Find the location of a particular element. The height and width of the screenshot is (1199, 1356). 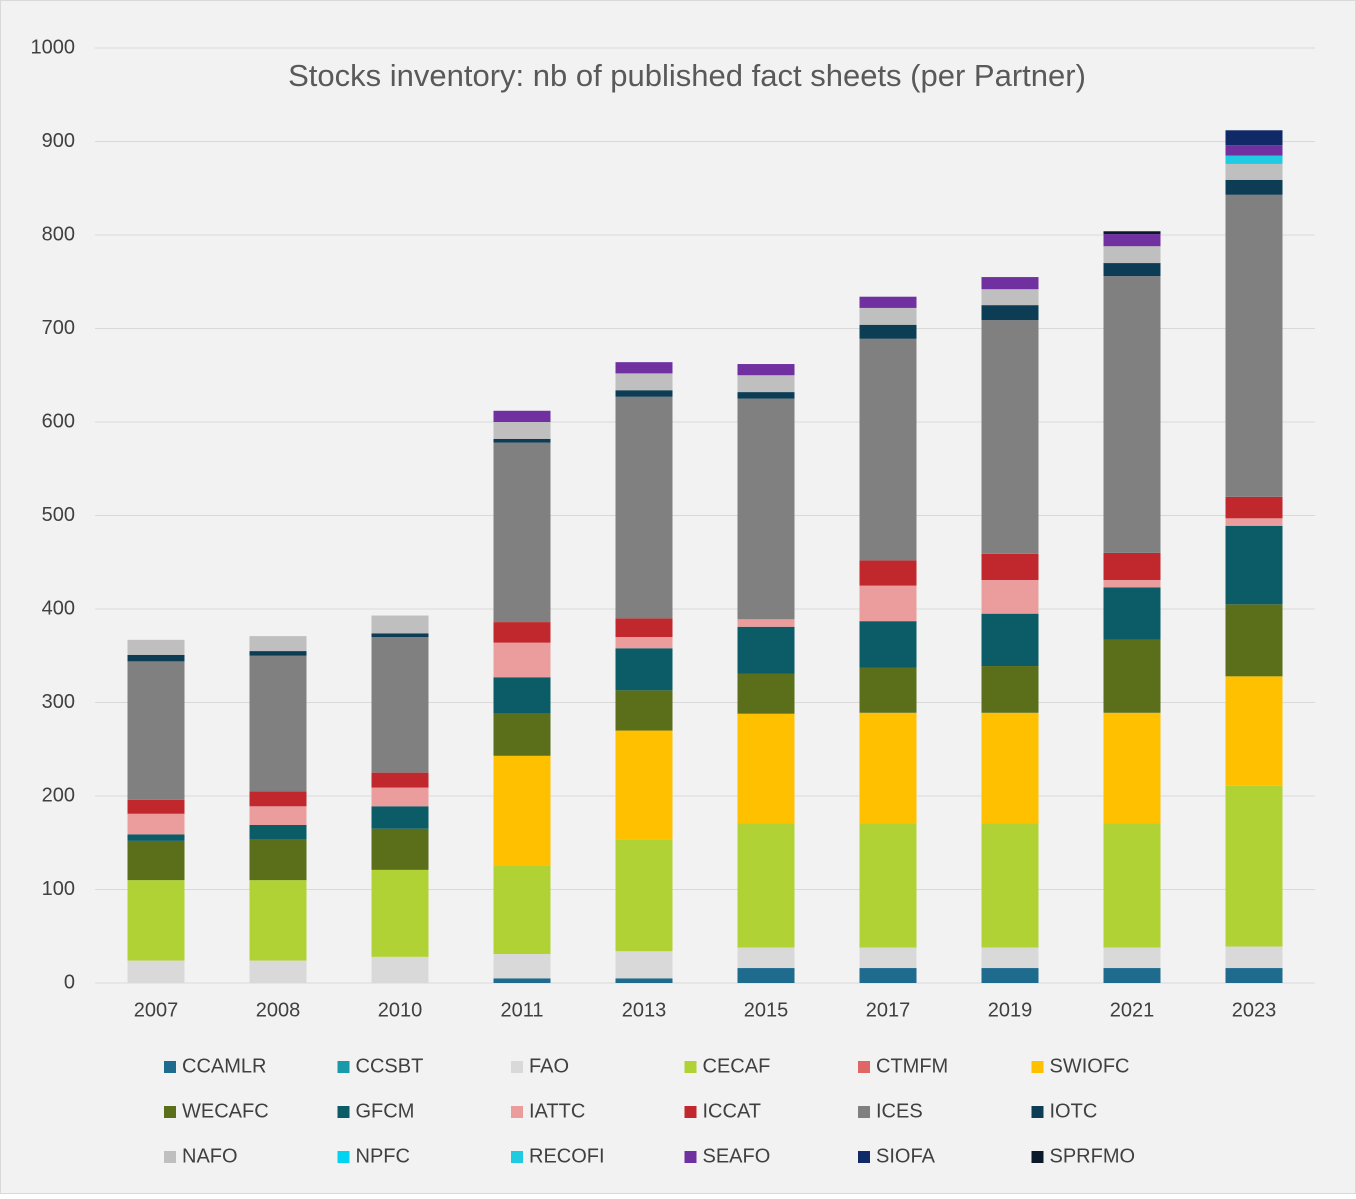

legend-label: SWIOFC is located at coordinates (1090, 1066).